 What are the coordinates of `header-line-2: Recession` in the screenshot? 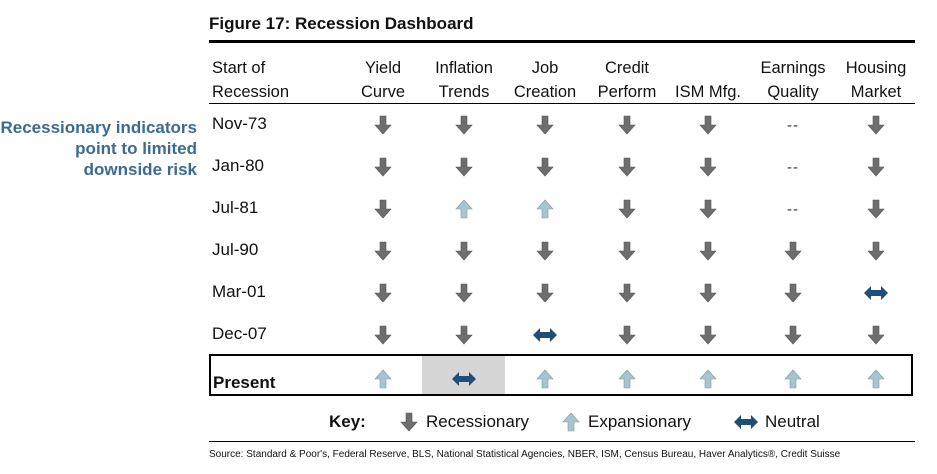 It's located at (251, 92).